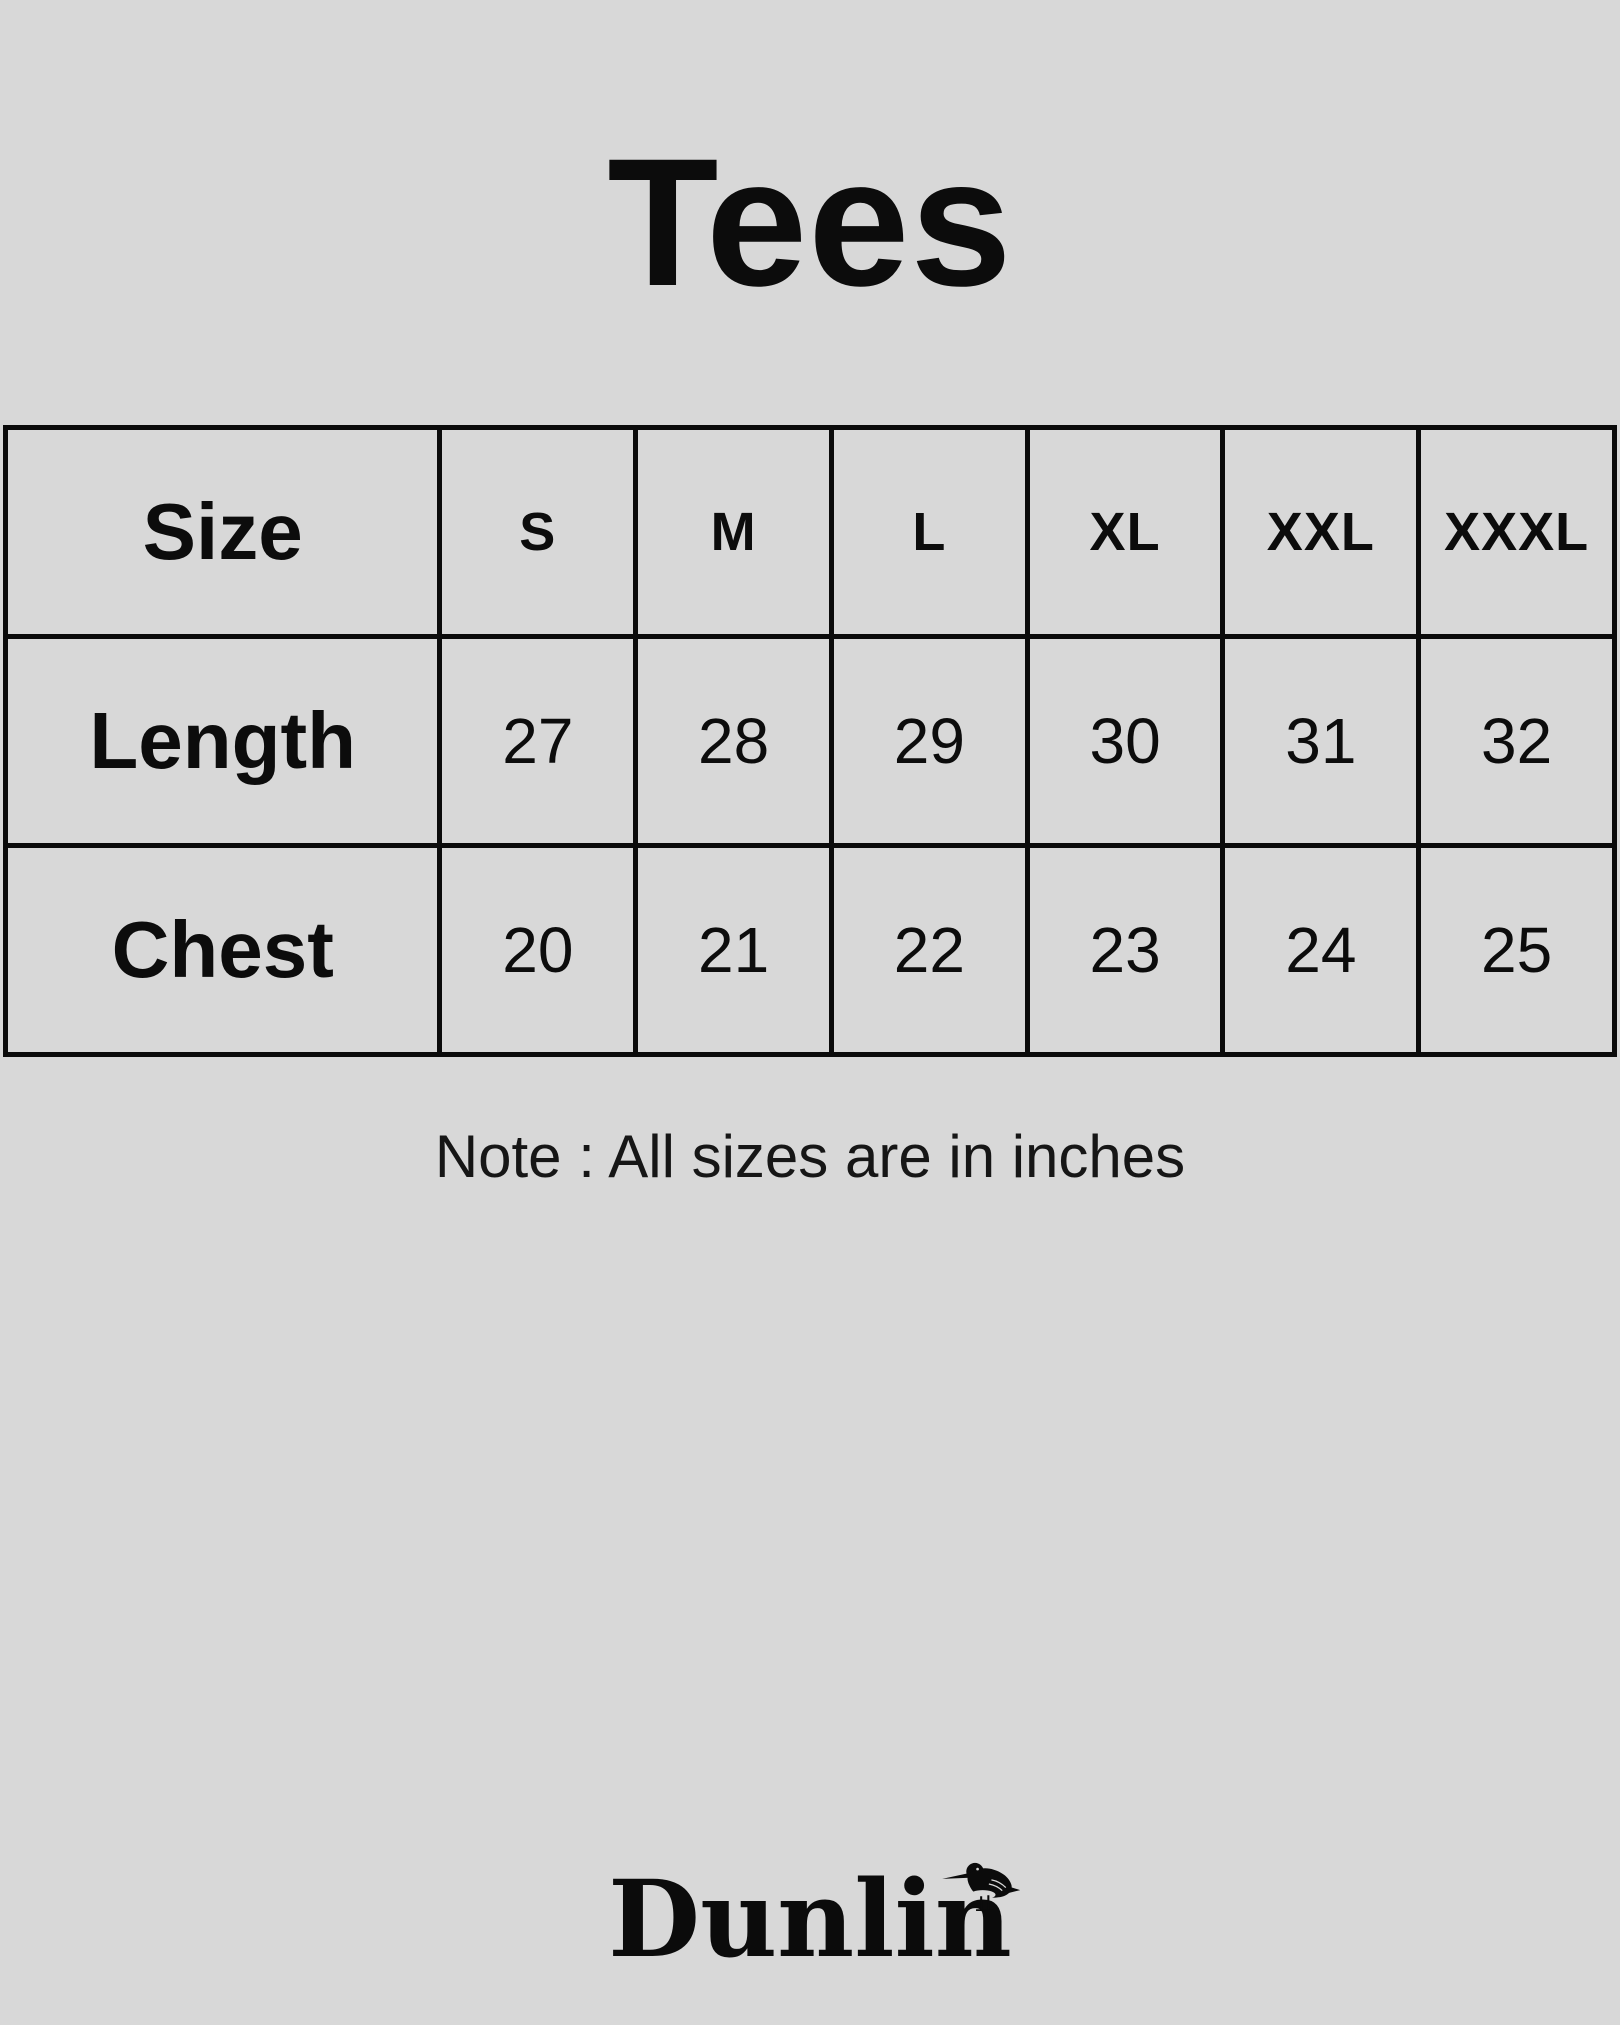 Image resolution: width=1620 pixels, height=2025 pixels. Describe the element at coordinates (733, 741) in the screenshot. I see `table-cell: 28` at that location.